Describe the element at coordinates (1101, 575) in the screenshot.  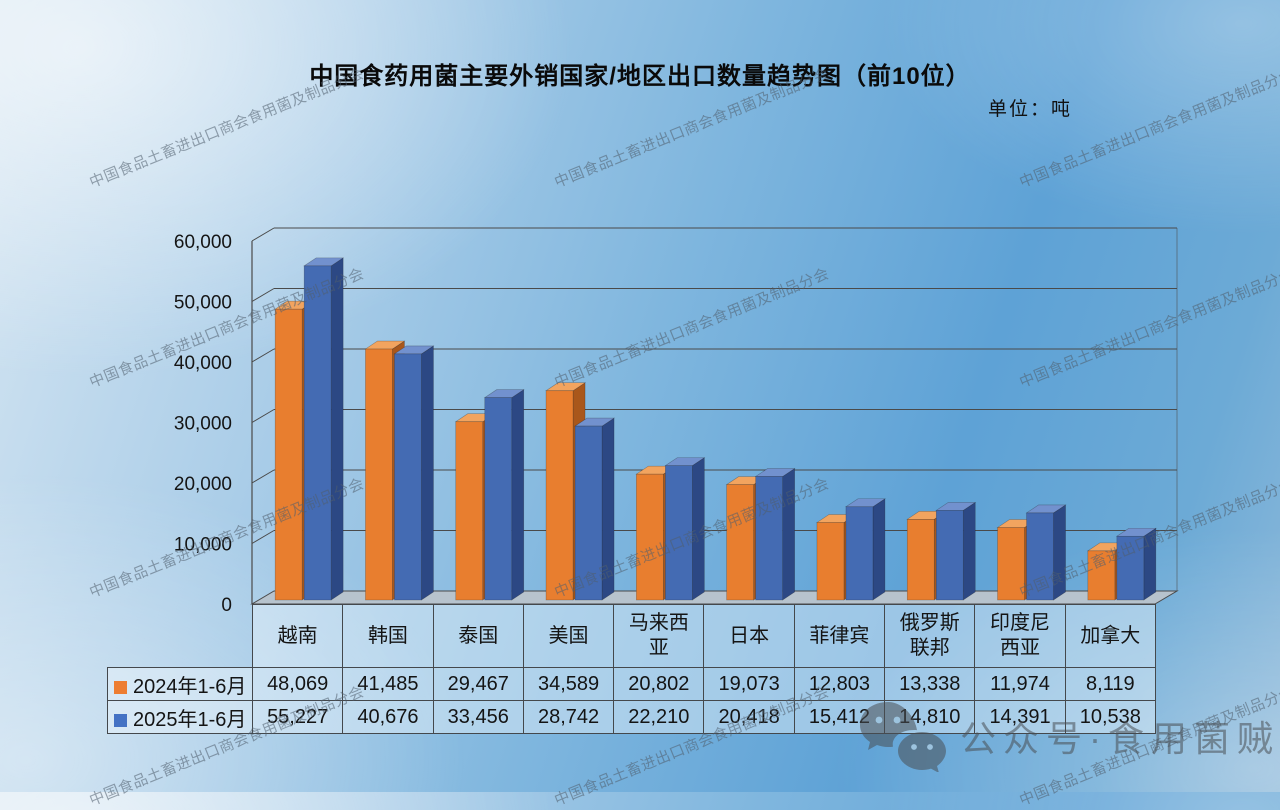
I see `bar-2024年1-6月-加拿大` at that location.